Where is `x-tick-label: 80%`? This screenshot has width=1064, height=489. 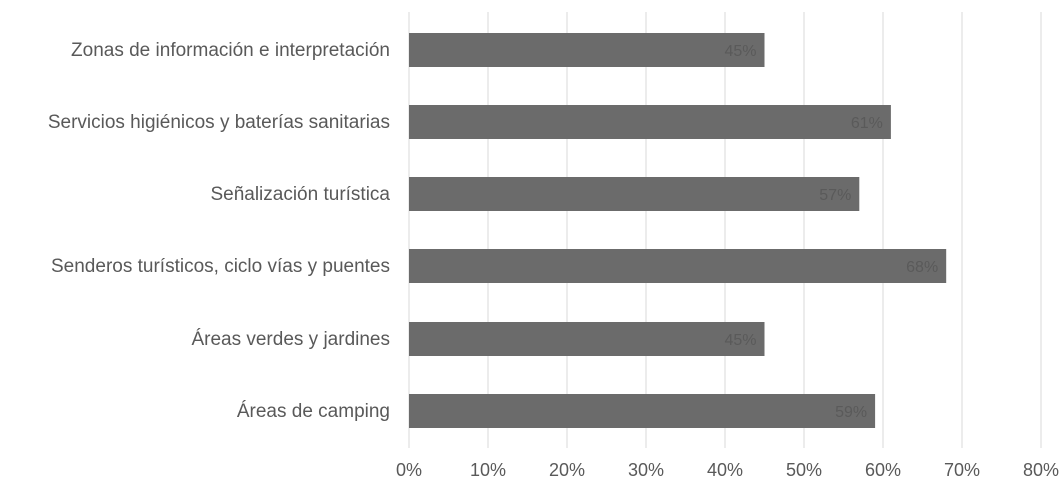 x-tick-label: 80% is located at coordinates (1041, 470).